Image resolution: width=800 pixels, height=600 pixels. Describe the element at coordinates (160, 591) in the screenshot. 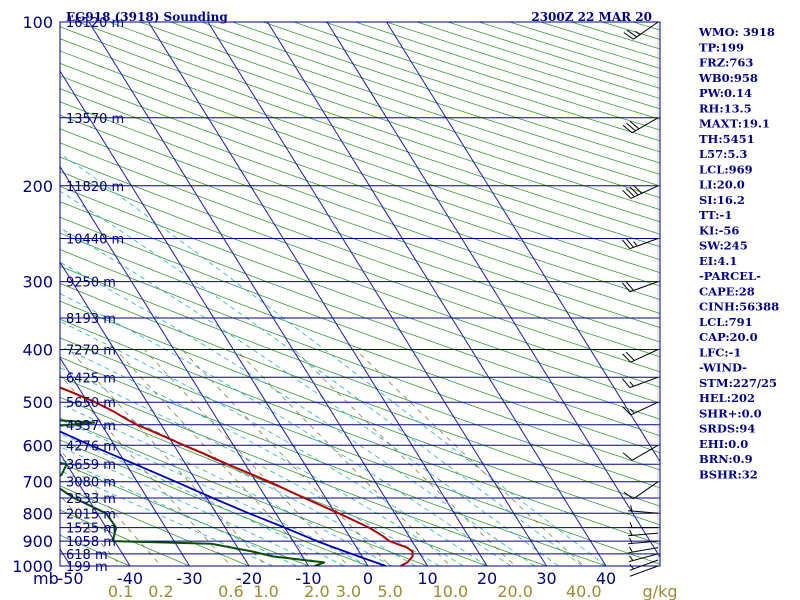

I see `mixing-ratio-label: 0.2` at that location.